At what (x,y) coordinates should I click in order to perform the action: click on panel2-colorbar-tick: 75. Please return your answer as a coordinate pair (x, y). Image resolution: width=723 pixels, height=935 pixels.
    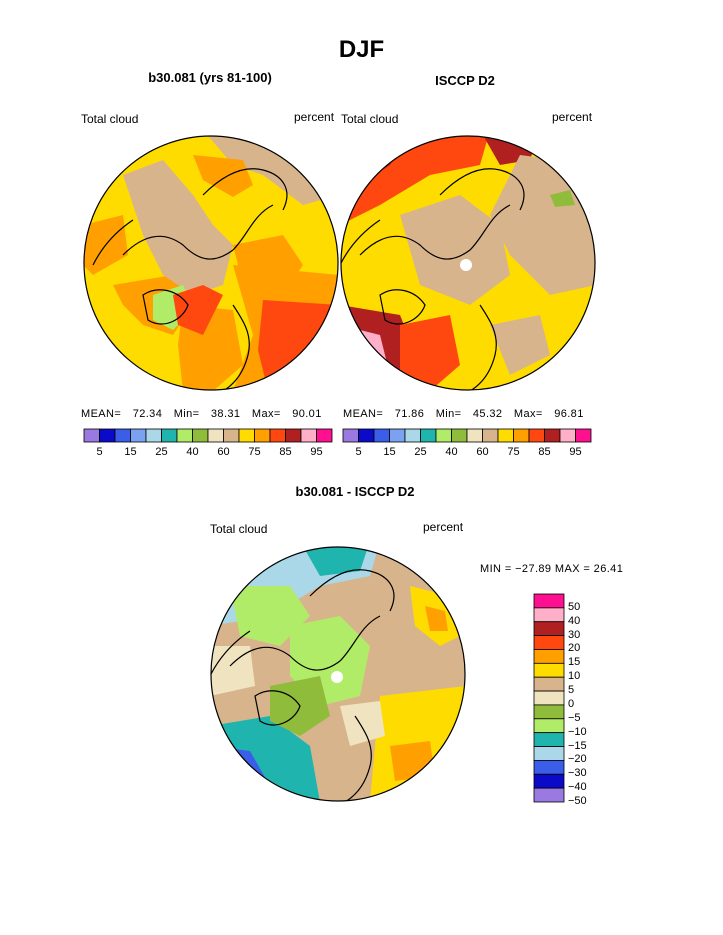
    Looking at the image, I should click on (513, 452).